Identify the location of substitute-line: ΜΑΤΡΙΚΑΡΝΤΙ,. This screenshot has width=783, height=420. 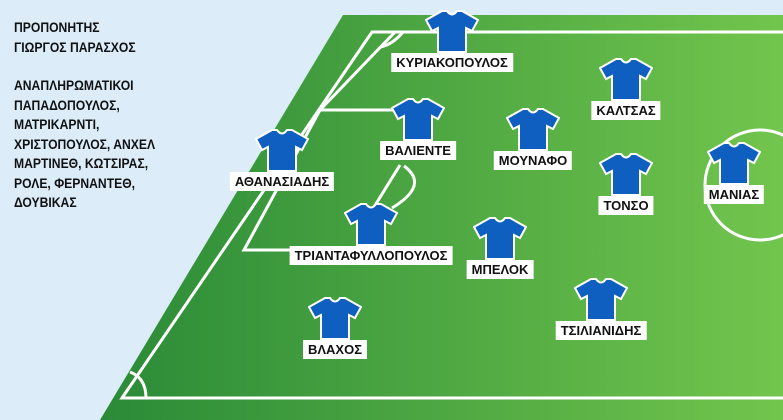
(57, 124).